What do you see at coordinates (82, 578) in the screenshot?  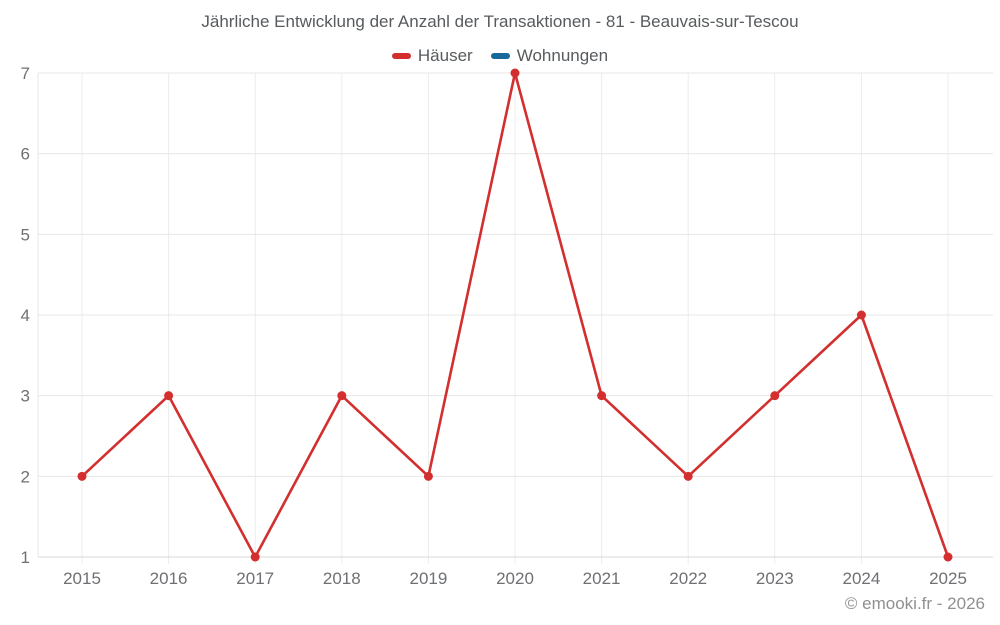 I see `x-tick-label: 2015` at bounding box center [82, 578].